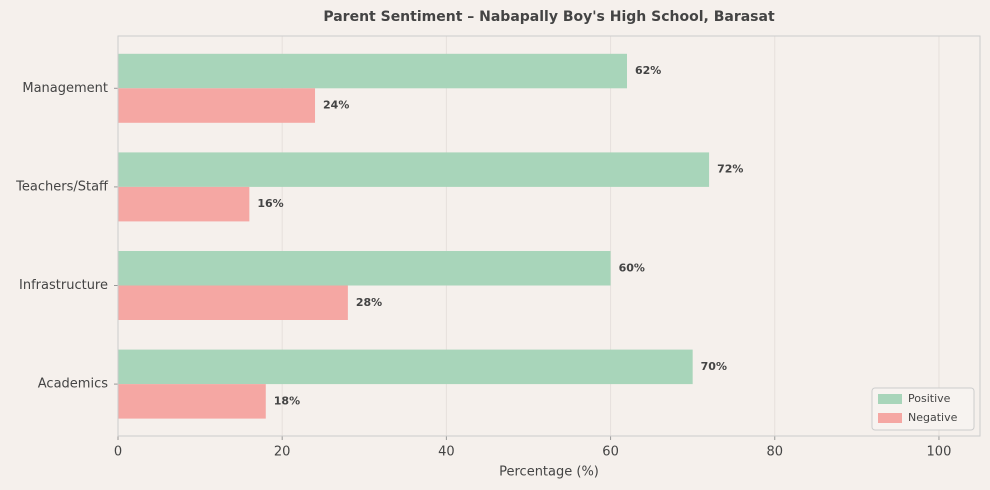 The image size is (990, 490). What do you see at coordinates (730, 169) in the screenshot?
I see `value-label: 72%` at bounding box center [730, 169].